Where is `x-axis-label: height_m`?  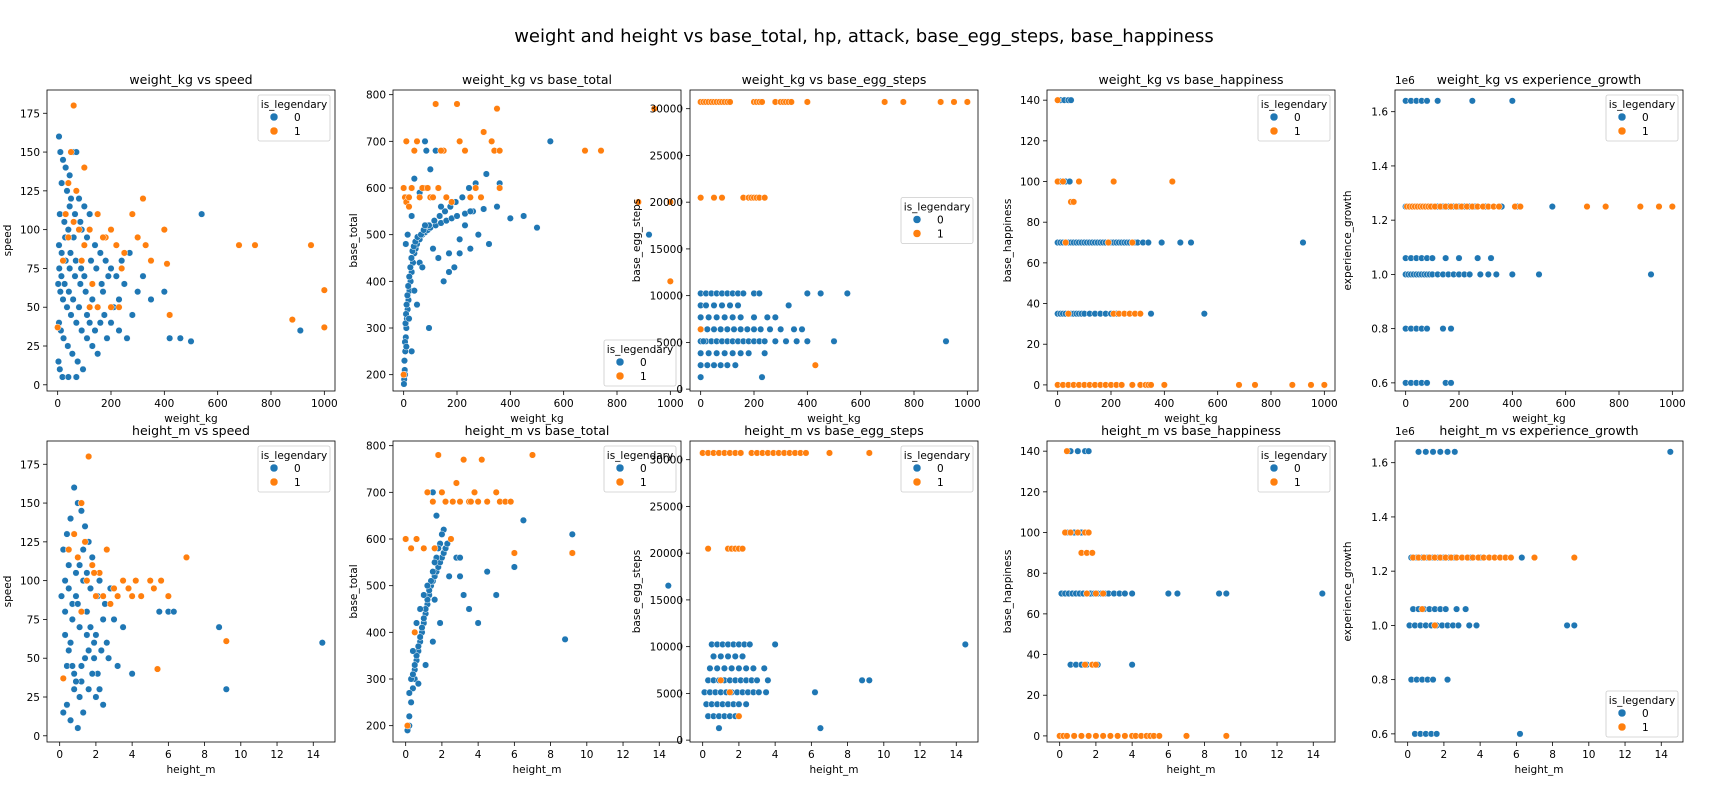 x-axis-label: height_m is located at coordinates (1191, 770).